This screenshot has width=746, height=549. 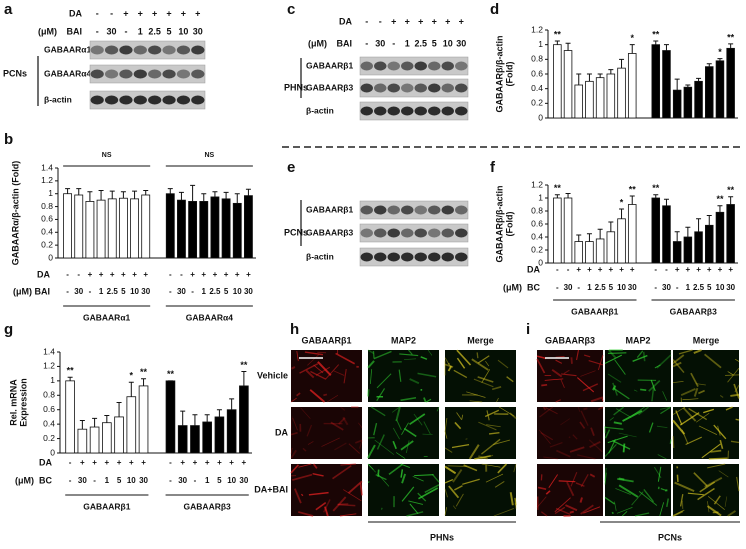 What do you see at coordinates (442, 537) in the screenshot?
I see `cell-label: PHNs` at bounding box center [442, 537].